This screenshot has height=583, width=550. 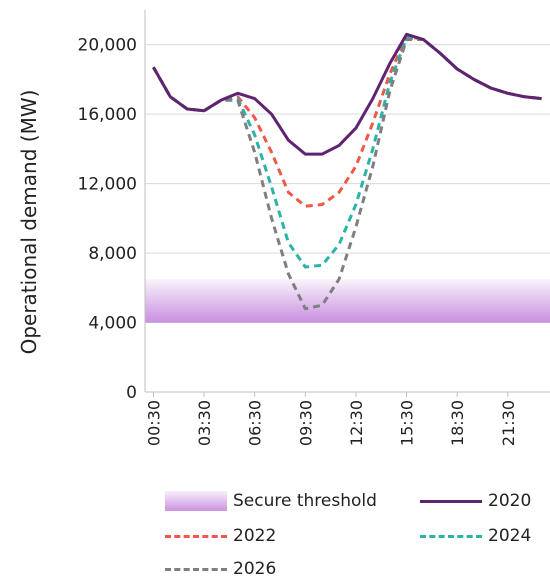 I want to click on y-tick-label: 8,000, so click(x=112, y=254).